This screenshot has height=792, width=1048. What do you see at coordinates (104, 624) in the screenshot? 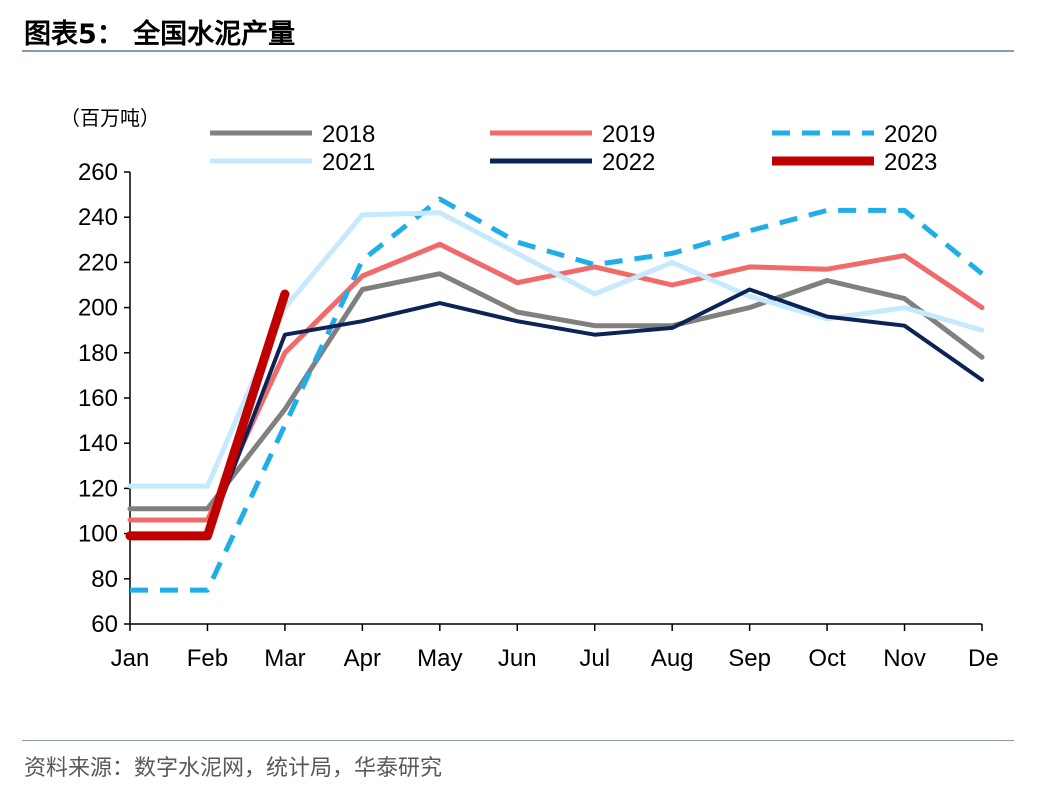
I see `y-tick-label: 60` at bounding box center [104, 624].